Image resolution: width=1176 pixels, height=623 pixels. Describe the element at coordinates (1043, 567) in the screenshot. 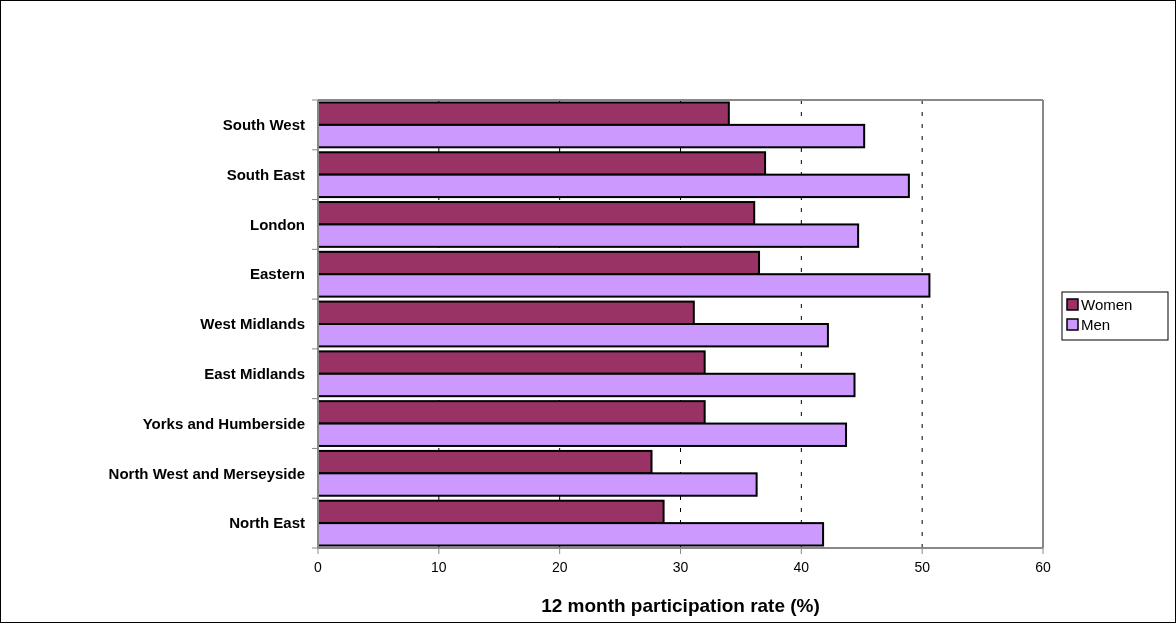

I see `x-tick-label: 60` at that location.